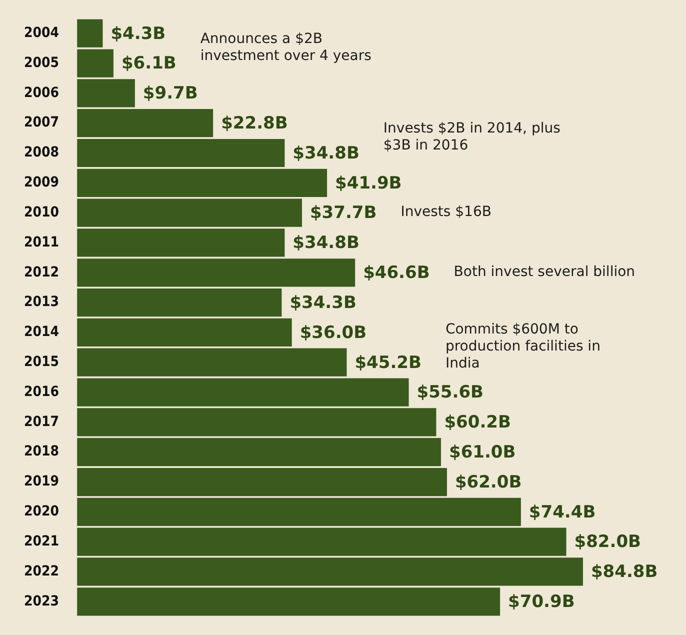  I want to click on y-tick-label: 2013, so click(42, 302).